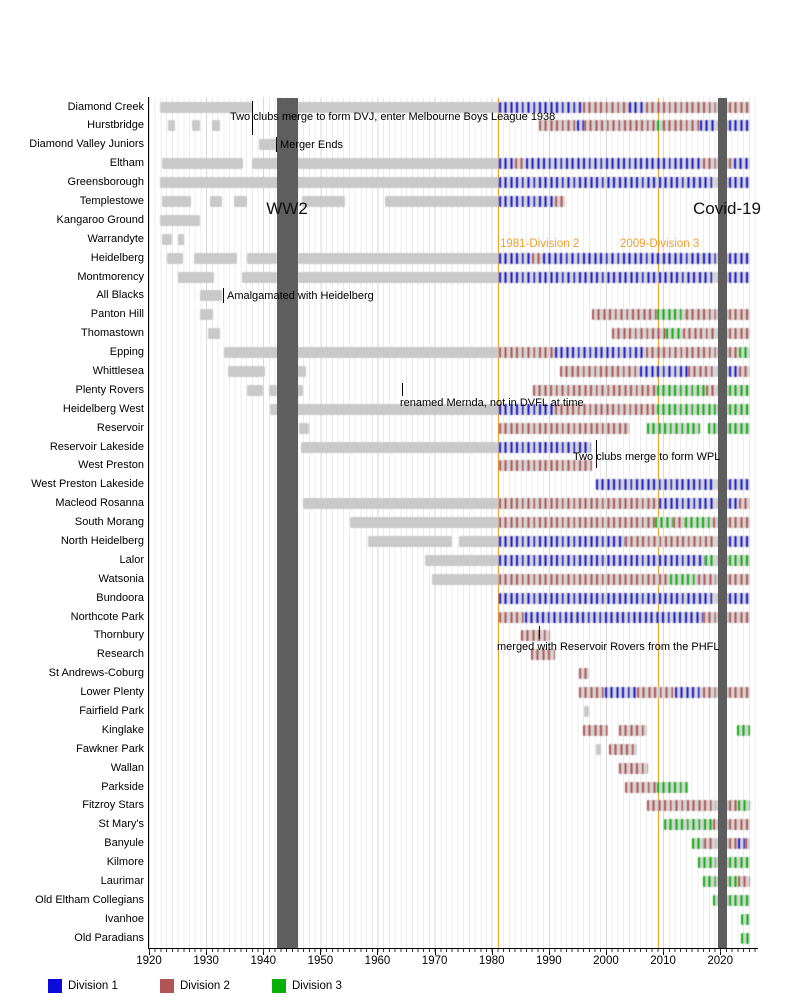 This screenshot has width=800, height=1000. Describe the element at coordinates (287, 523) in the screenshot. I see `ww2-band` at that location.